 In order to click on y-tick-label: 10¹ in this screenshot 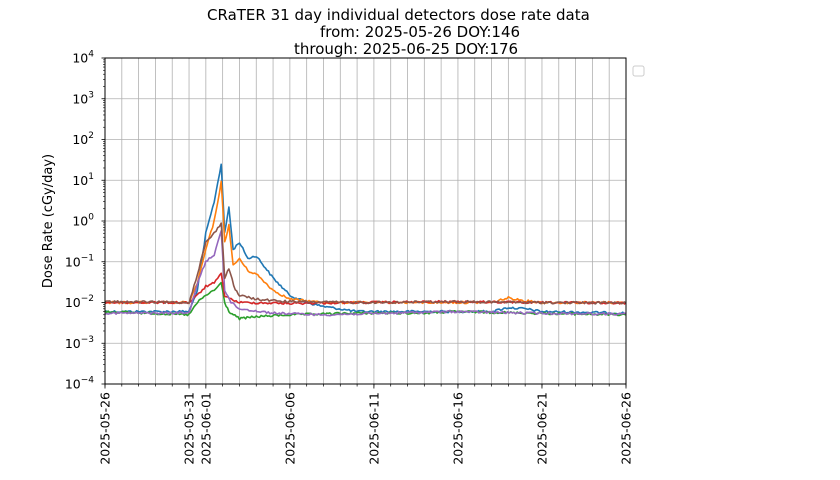, I will do `click(83, 180)`.